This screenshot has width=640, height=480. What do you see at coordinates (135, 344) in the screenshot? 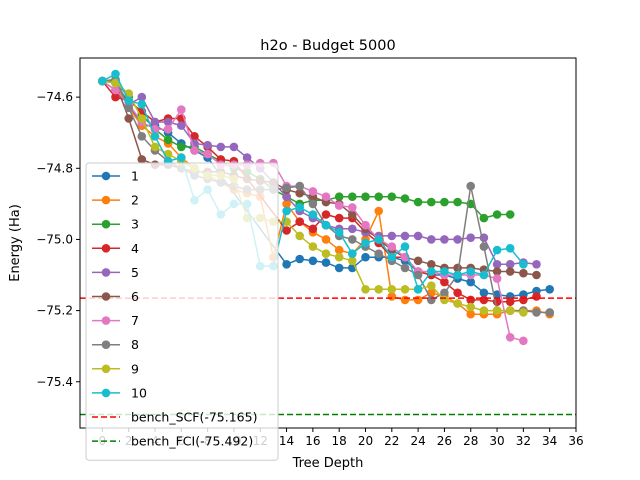
I see `legend-label: 8` at bounding box center [135, 344].